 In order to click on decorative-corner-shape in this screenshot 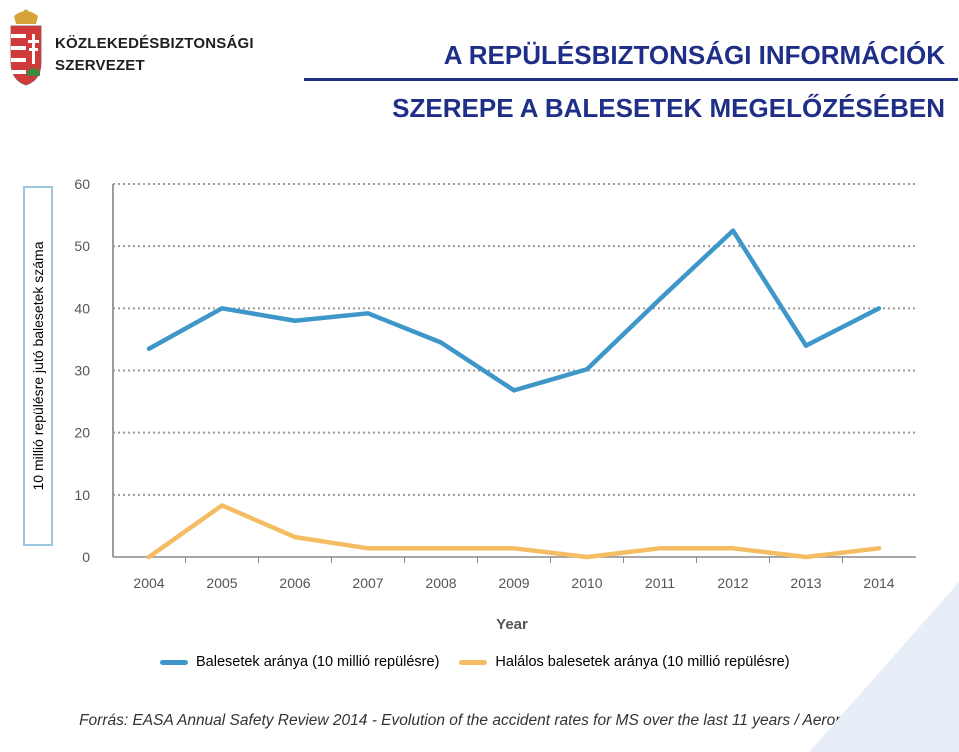, I will do `click(884, 667)`.